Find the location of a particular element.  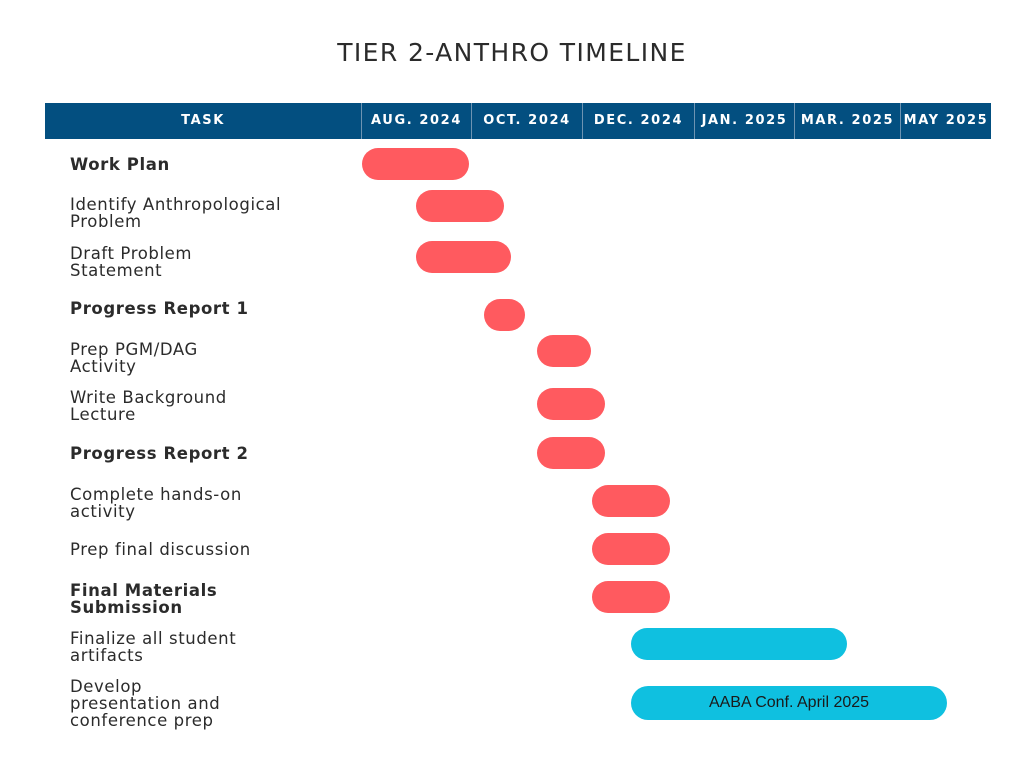

task-label-progress-report-1: Progress Report 1 is located at coordinates (159, 308).